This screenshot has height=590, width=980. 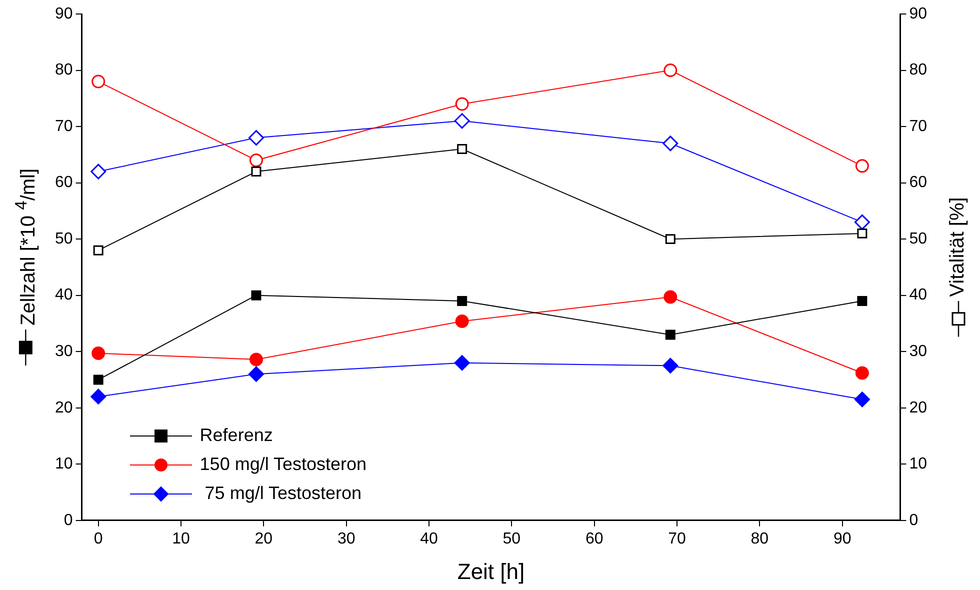 What do you see at coordinates (236, 435) in the screenshot?
I see `legend-label: Referenz` at bounding box center [236, 435].